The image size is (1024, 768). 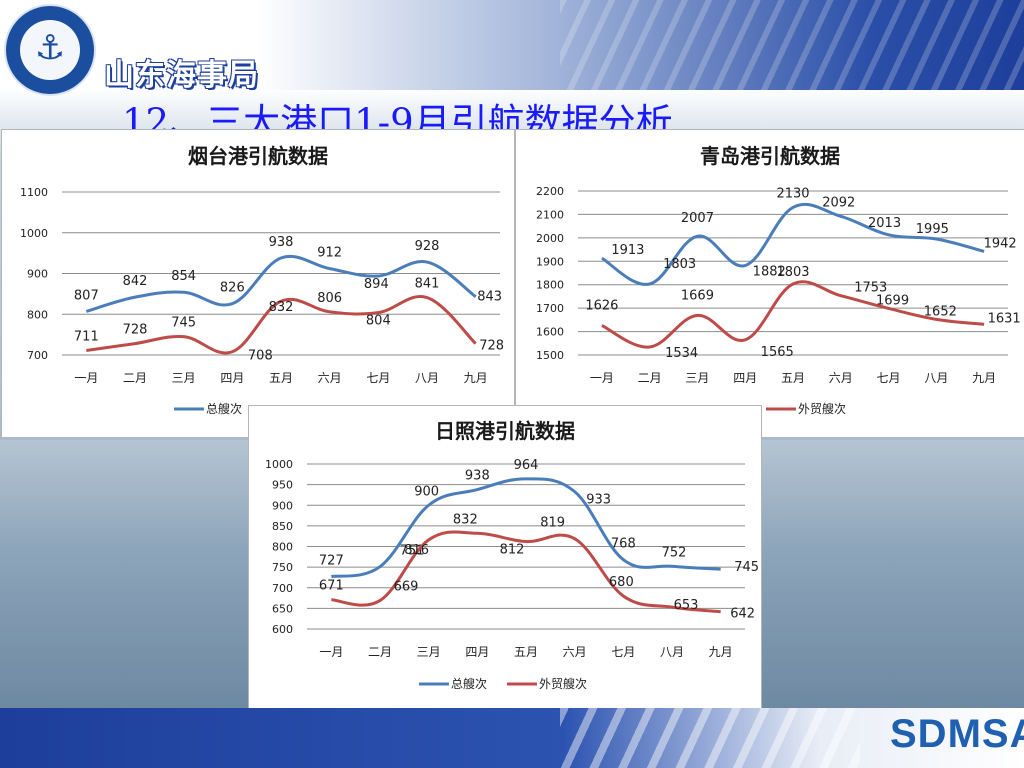 What do you see at coordinates (598, 500) in the screenshot?
I see `data-label: 933` at bounding box center [598, 500].